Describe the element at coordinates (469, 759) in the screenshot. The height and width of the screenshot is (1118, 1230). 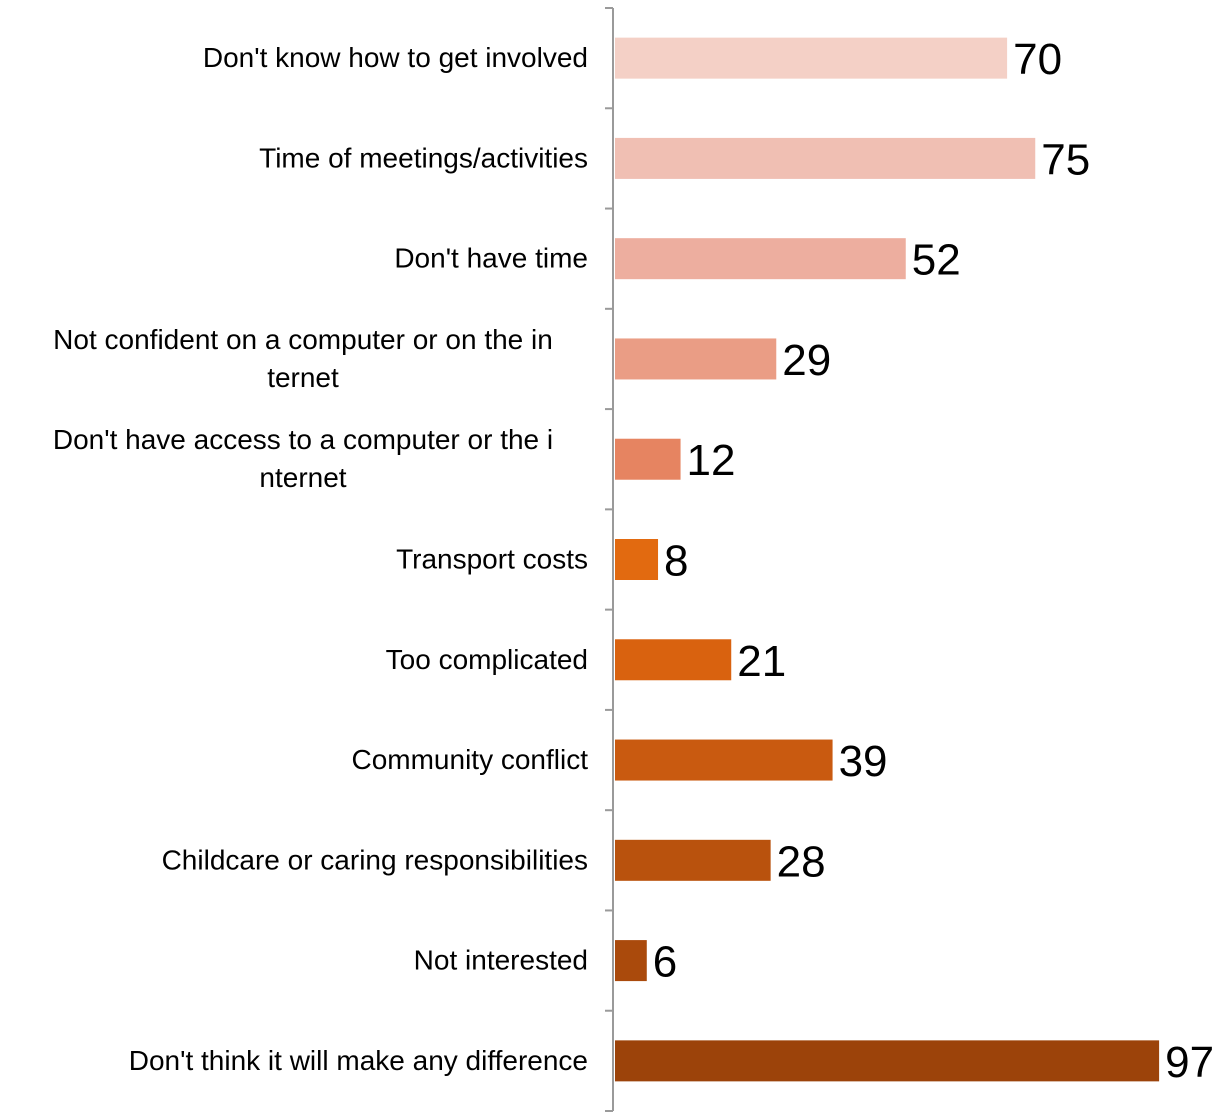
I see `category-label: Community conflict` at that location.